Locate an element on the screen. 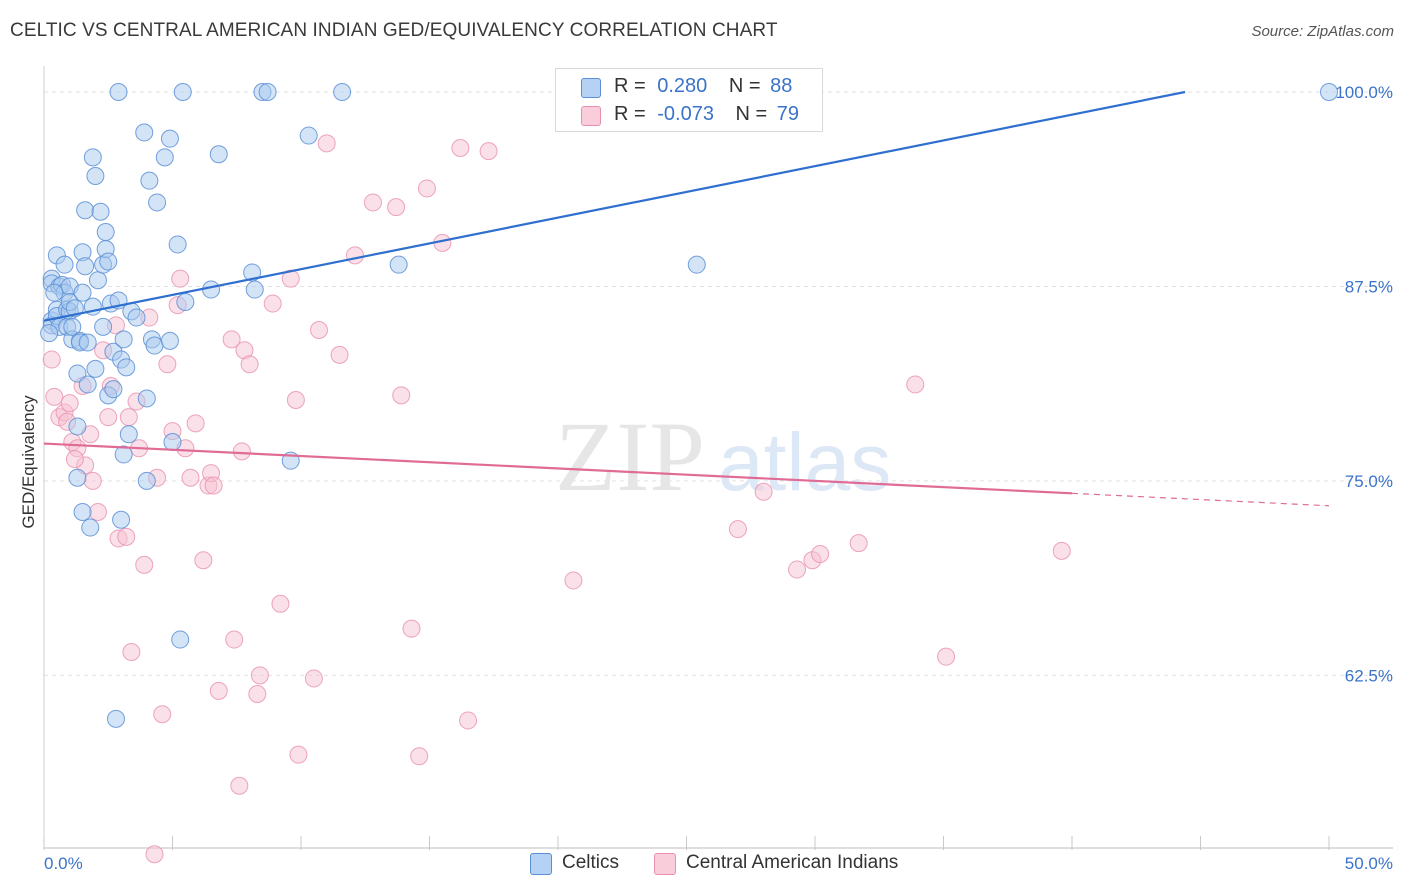 The image size is (1406, 892). x-tick-label: 0.0% is located at coordinates (63, 863).